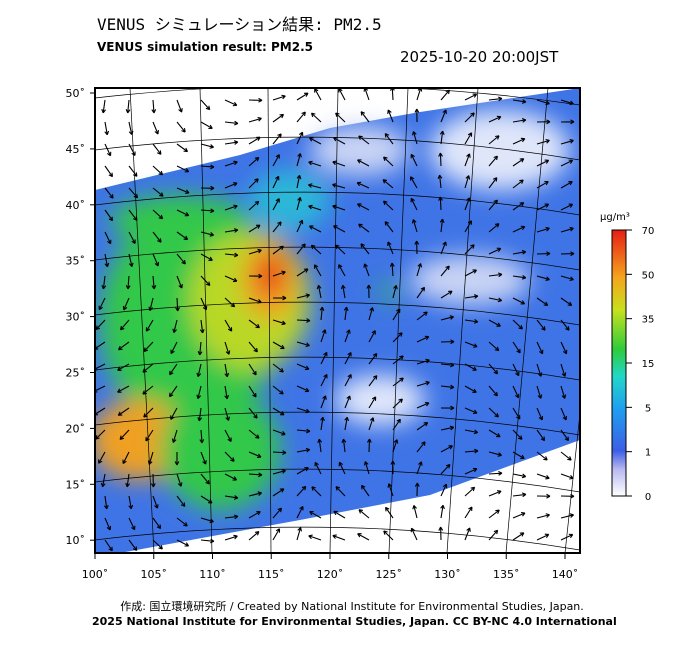  What do you see at coordinates (648, 408) in the screenshot?
I see `colorbar-label: 5` at bounding box center [648, 408].